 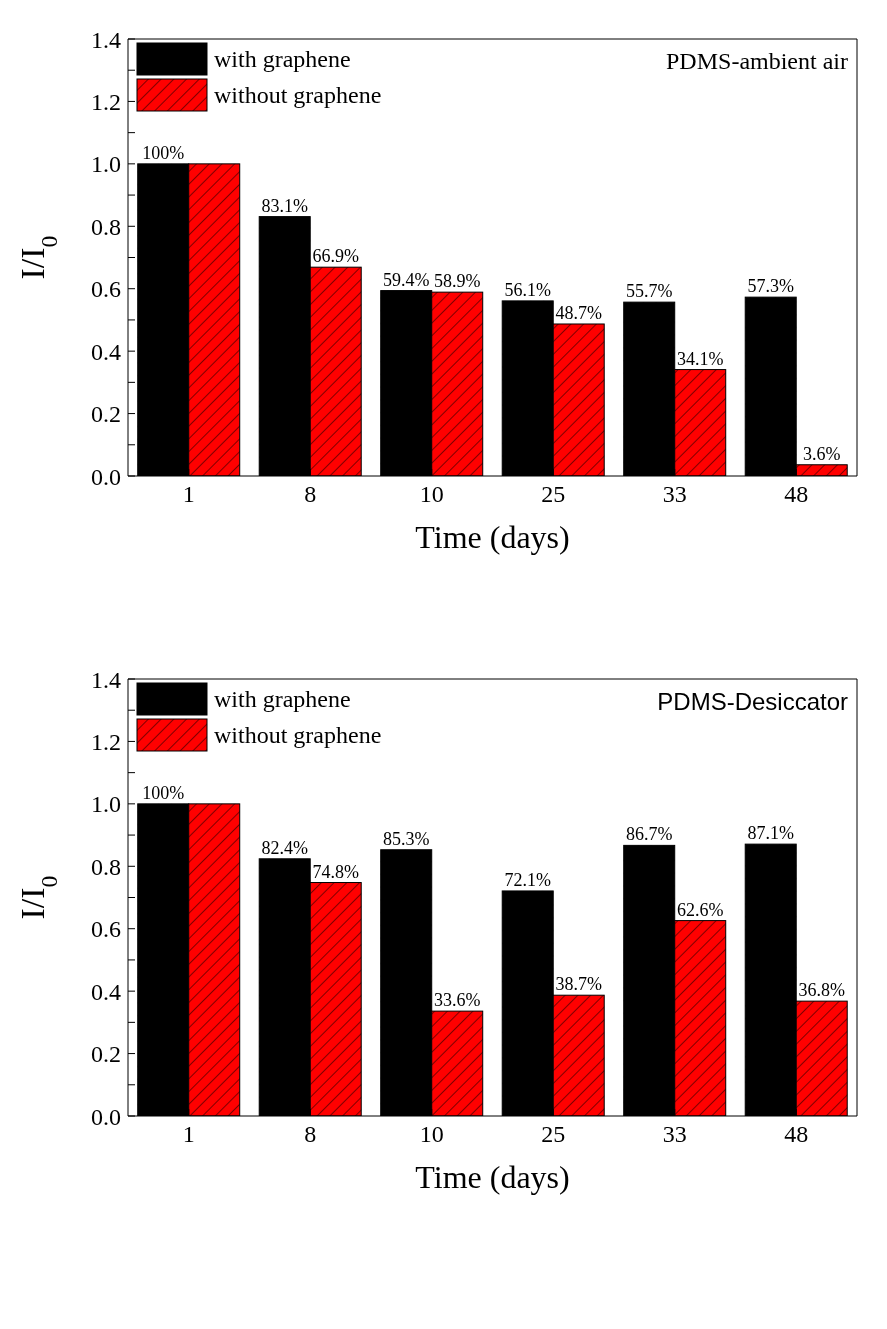 What do you see at coordinates (770, 286) in the screenshot?
I see `data-label: 57.3%` at bounding box center [770, 286].